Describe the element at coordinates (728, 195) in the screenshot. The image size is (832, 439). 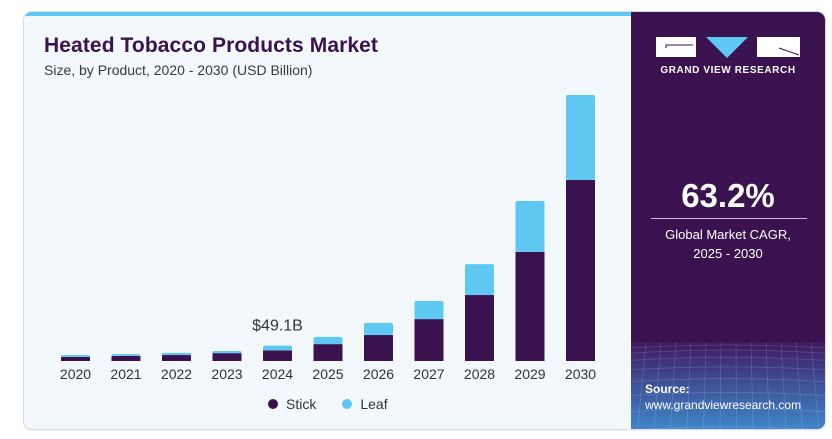
I see `cagr-value: 63.2%` at that location.